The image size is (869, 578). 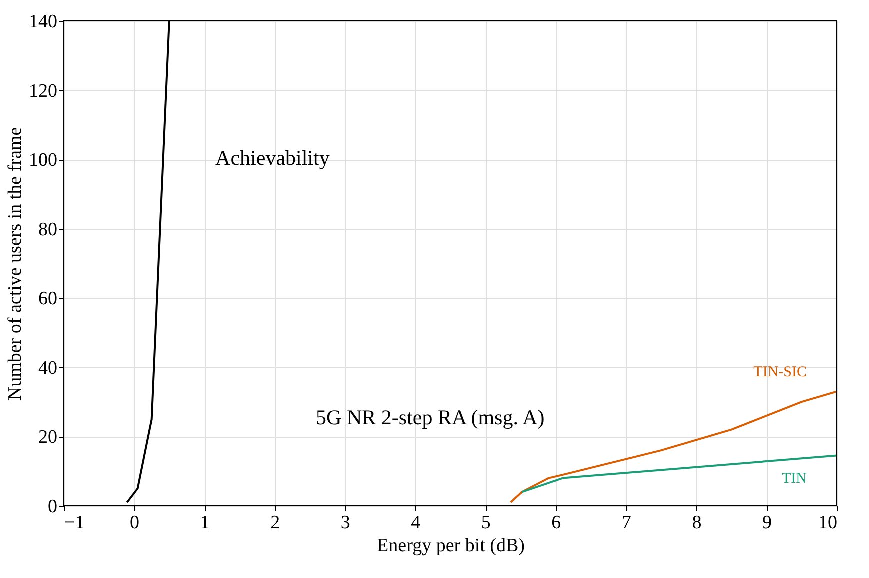 What do you see at coordinates (48, 437) in the screenshot?
I see `y-tick-label: 20` at bounding box center [48, 437].